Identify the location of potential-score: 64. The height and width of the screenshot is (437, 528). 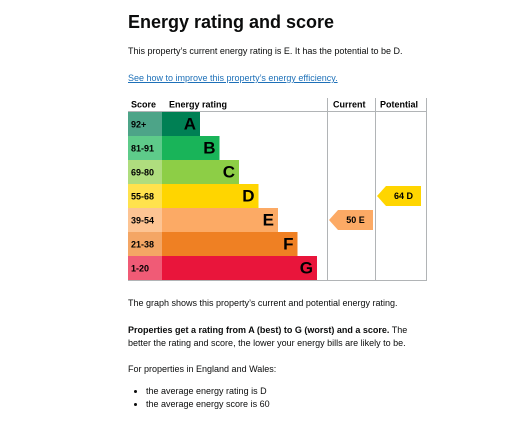
(399, 196).